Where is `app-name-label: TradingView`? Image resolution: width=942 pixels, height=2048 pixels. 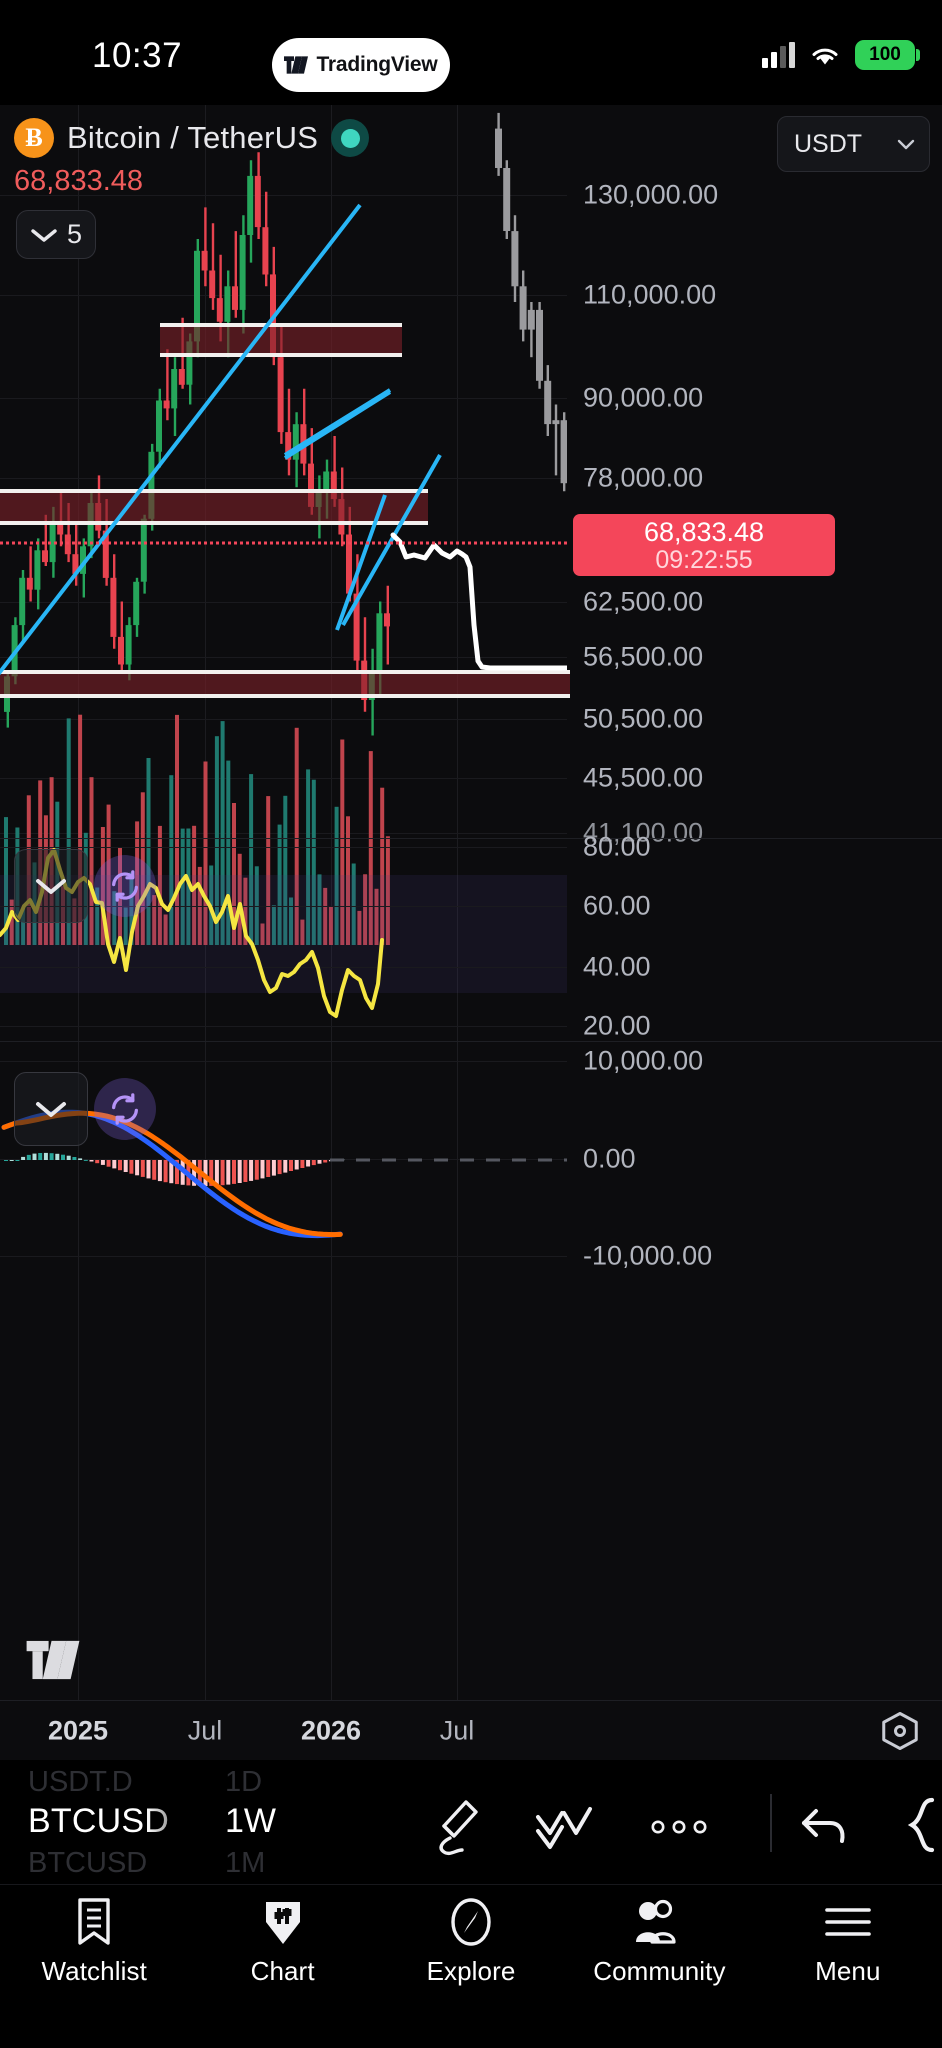
app-name-label: TradingView is located at coordinates (377, 64).